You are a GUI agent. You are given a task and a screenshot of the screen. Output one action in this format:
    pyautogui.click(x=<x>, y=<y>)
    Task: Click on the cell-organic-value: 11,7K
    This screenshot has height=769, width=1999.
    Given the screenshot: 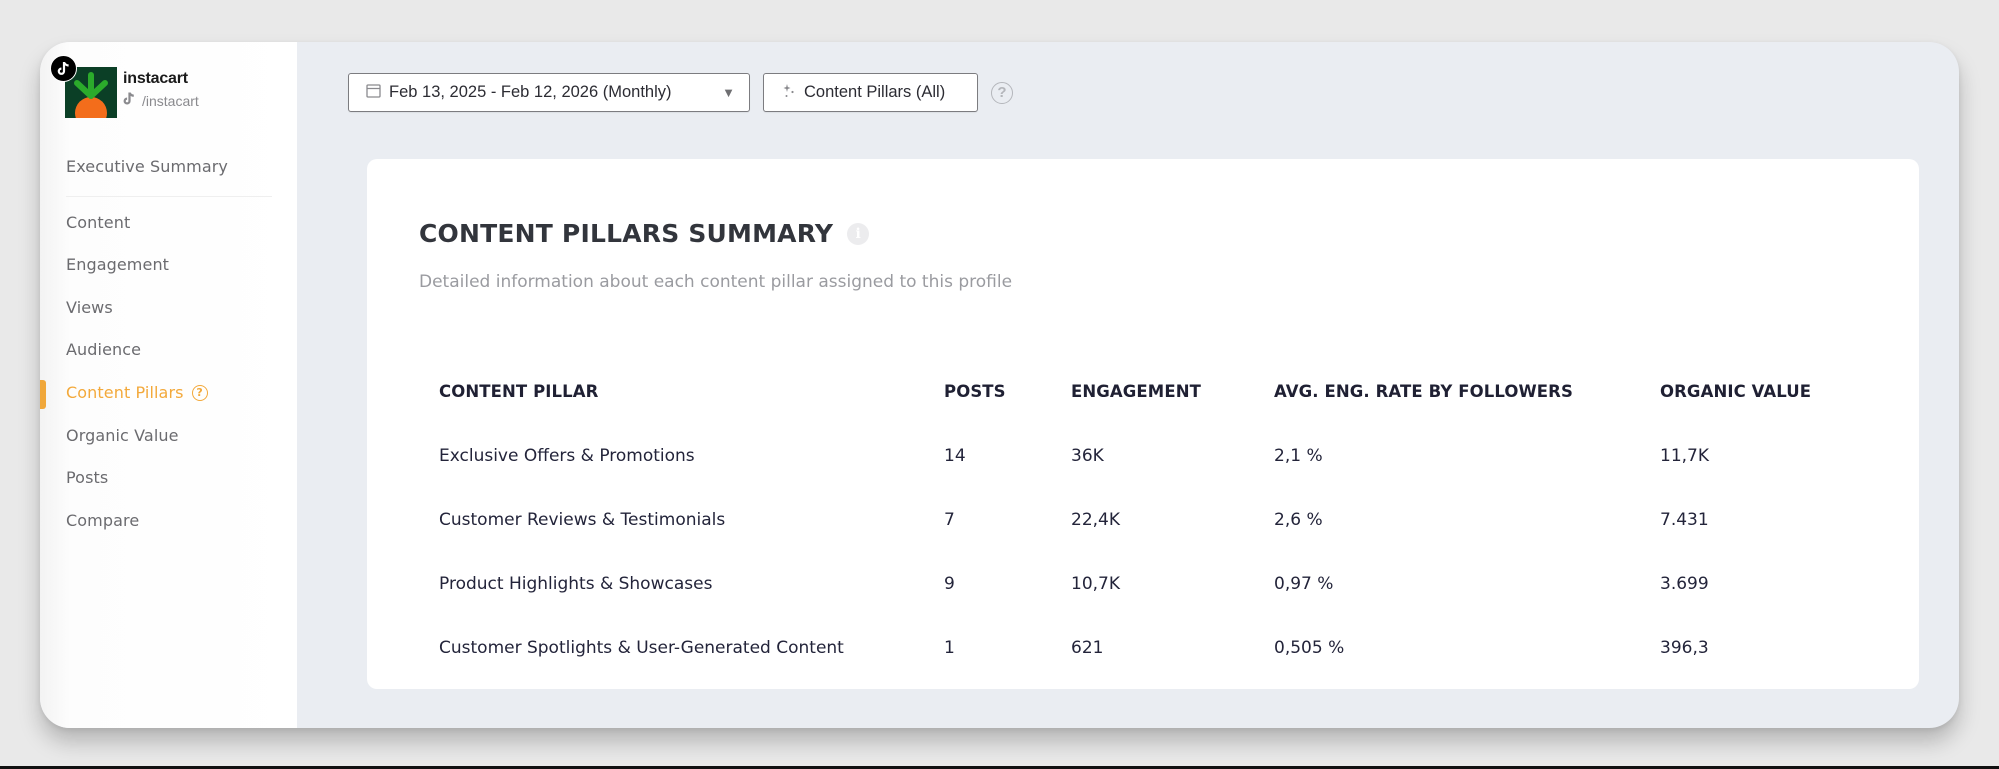 What is the action you would take?
    pyautogui.click(x=1684, y=456)
    